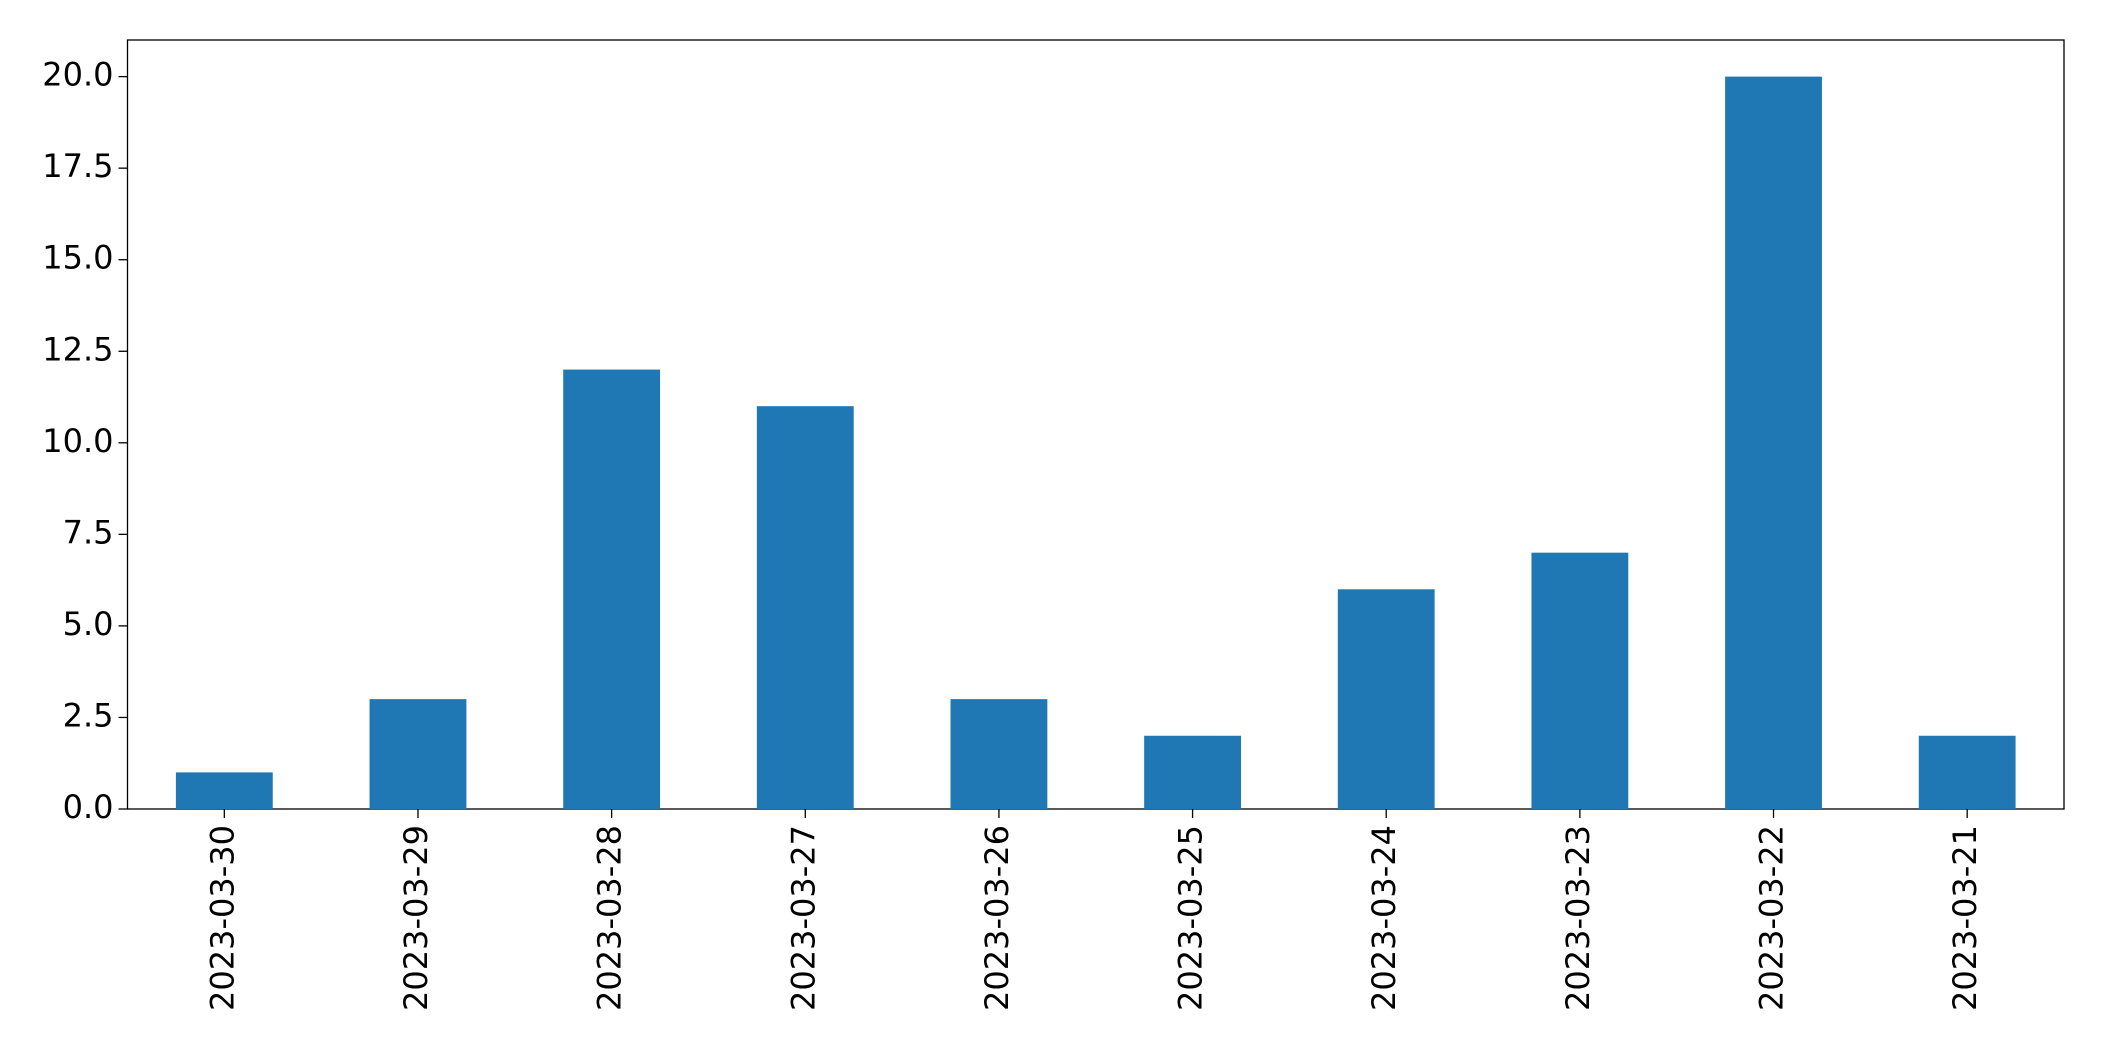  I want to click on x-tick-label: 2023-03-24, so click(1384, 918).